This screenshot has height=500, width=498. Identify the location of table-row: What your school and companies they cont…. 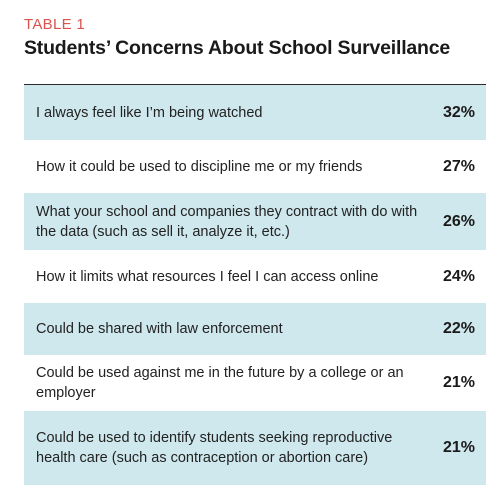
(255, 221).